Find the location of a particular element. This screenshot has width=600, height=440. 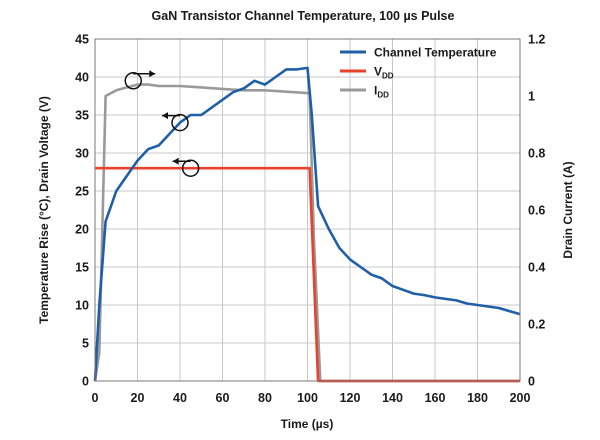

legend-label: Channel Temperature is located at coordinates (435, 53).